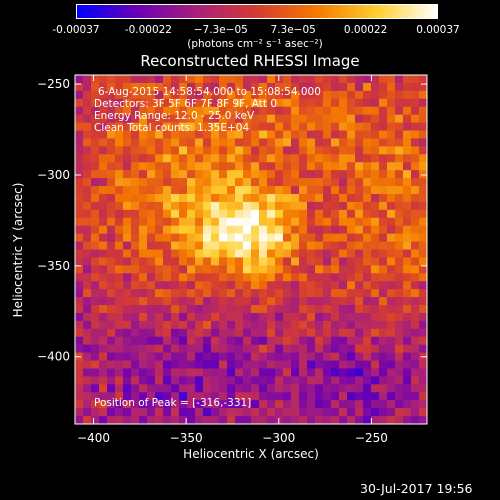  Describe the element at coordinates (209, 92) in the screenshot. I see `annotation-time-range: 6-Aug-2015 14:58:54.000 to 15:08:54.000` at that location.